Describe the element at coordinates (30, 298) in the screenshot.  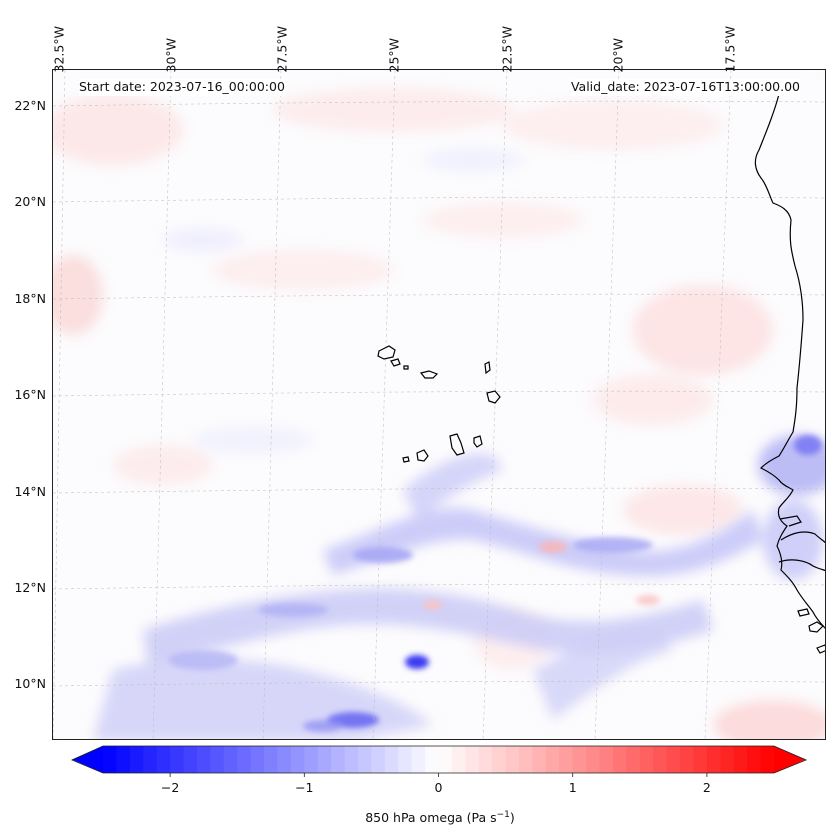
I see `lat-label-18n: 18°N` at that location.